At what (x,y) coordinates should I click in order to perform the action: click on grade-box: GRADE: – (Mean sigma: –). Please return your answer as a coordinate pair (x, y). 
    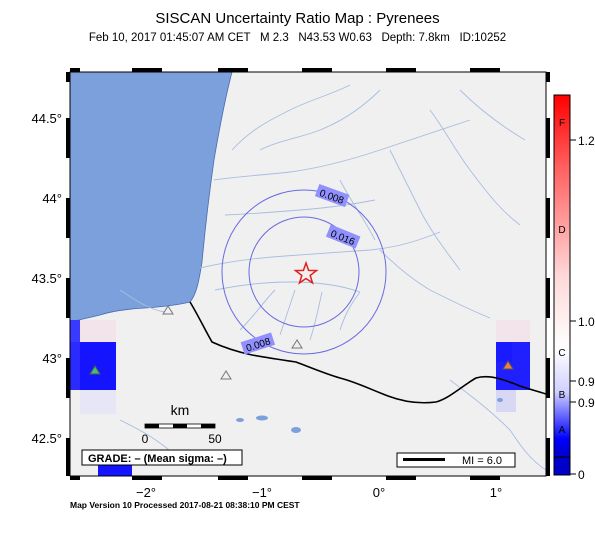
    Looking at the image, I should click on (162, 457).